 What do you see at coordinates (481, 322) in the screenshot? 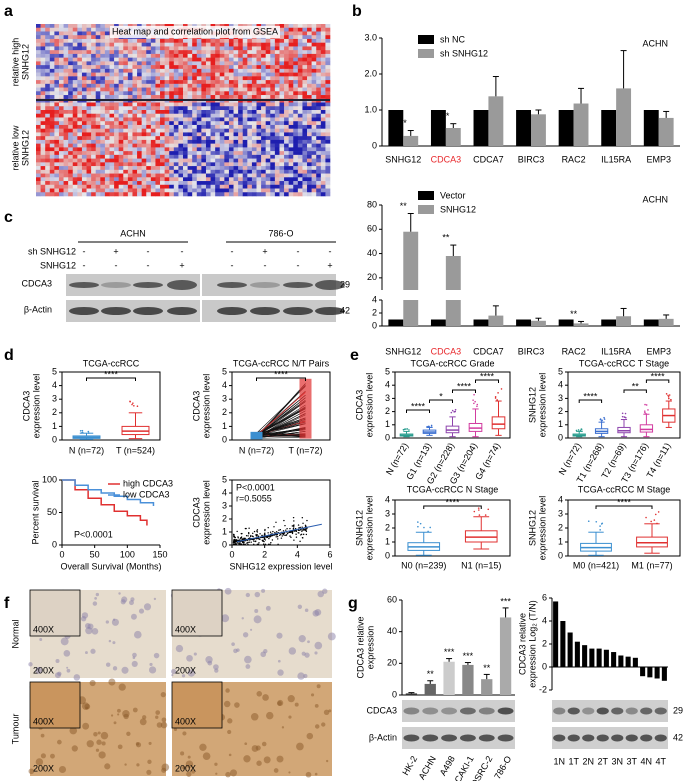
I see `bar` at bounding box center [481, 322].